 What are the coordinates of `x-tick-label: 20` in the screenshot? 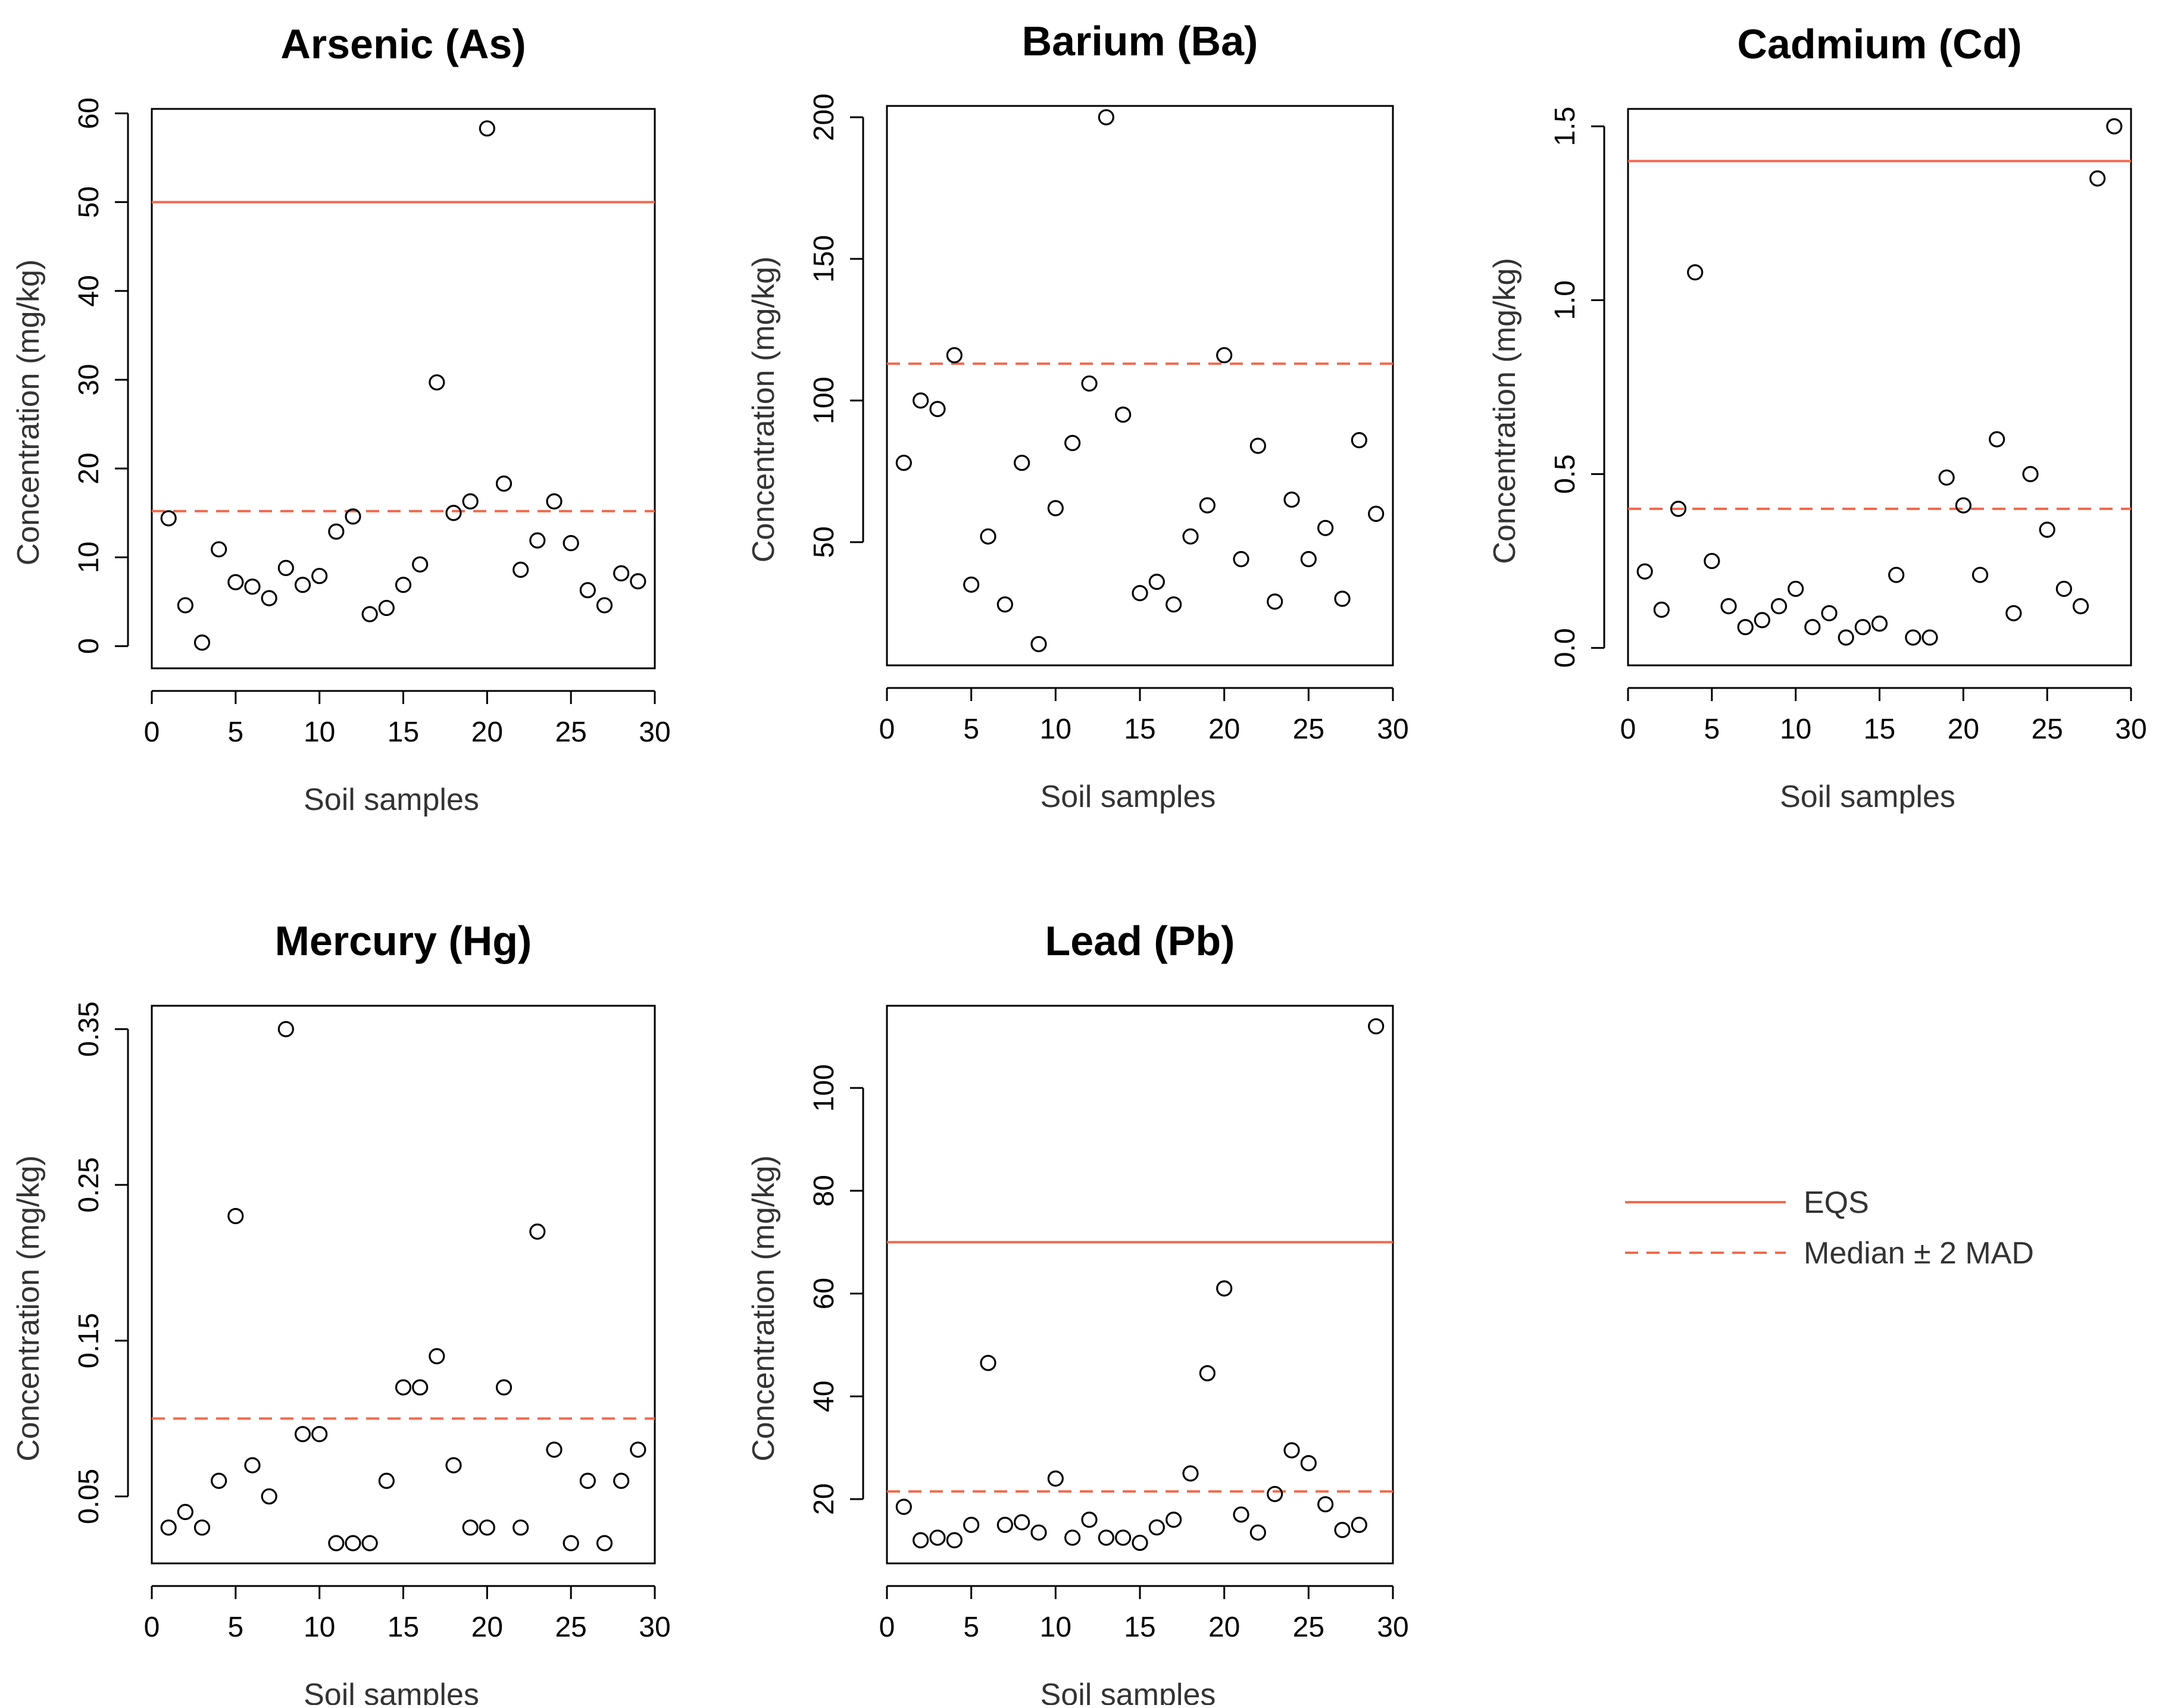 It's located at (1224, 1627).